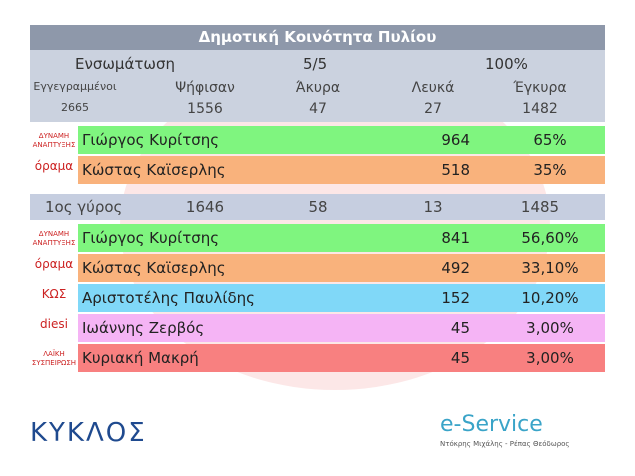 Image resolution: width=635 pixels, height=476 pixels. What do you see at coordinates (550, 298) in the screenshot?
I see `candidate-percent: 10,20%` at bounding box center [550, 298].